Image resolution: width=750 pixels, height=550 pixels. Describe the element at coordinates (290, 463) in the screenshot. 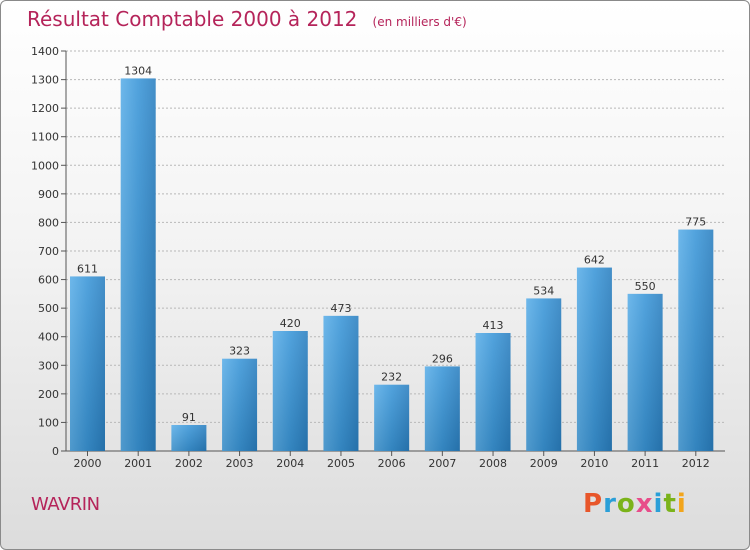

I see `x-tick-label: 2004` at that location.